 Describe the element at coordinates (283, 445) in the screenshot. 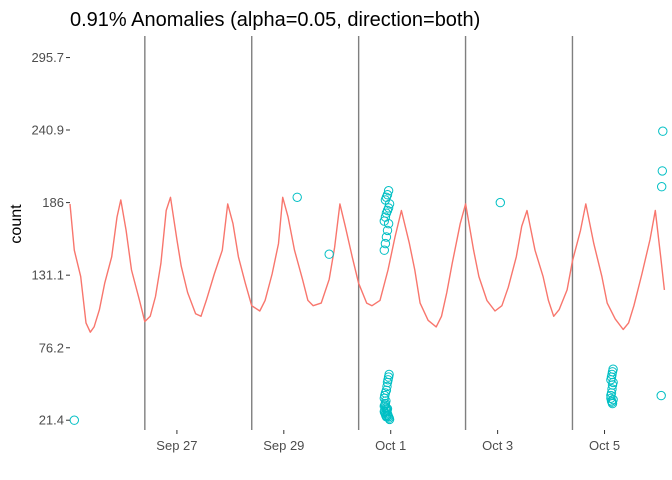

I see `x-tick-label-1: Sep 29` at that location.